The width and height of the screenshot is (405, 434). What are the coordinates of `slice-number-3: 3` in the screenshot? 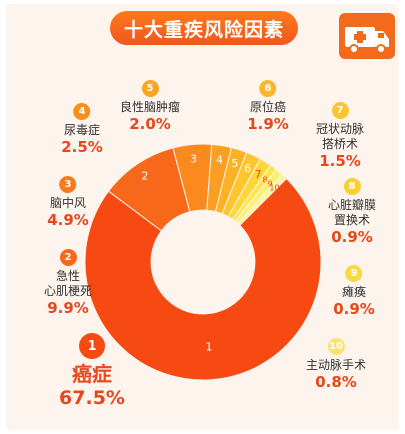 It's located at (193, 158).